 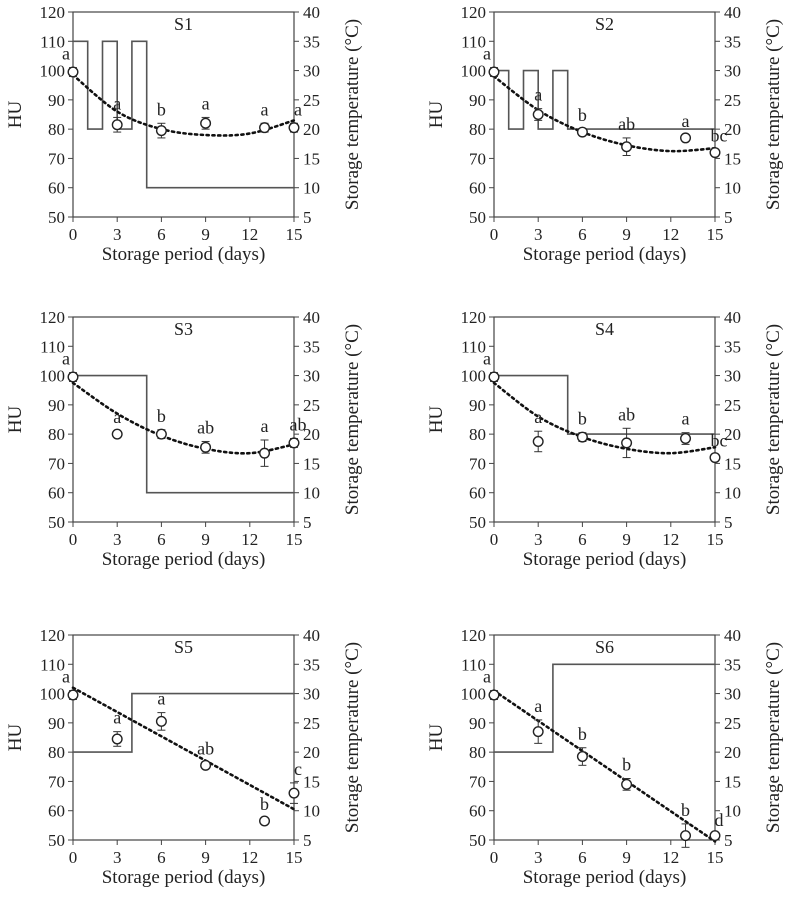 I want to click on y2-tick-label: 25, so click(x=732, y=405).